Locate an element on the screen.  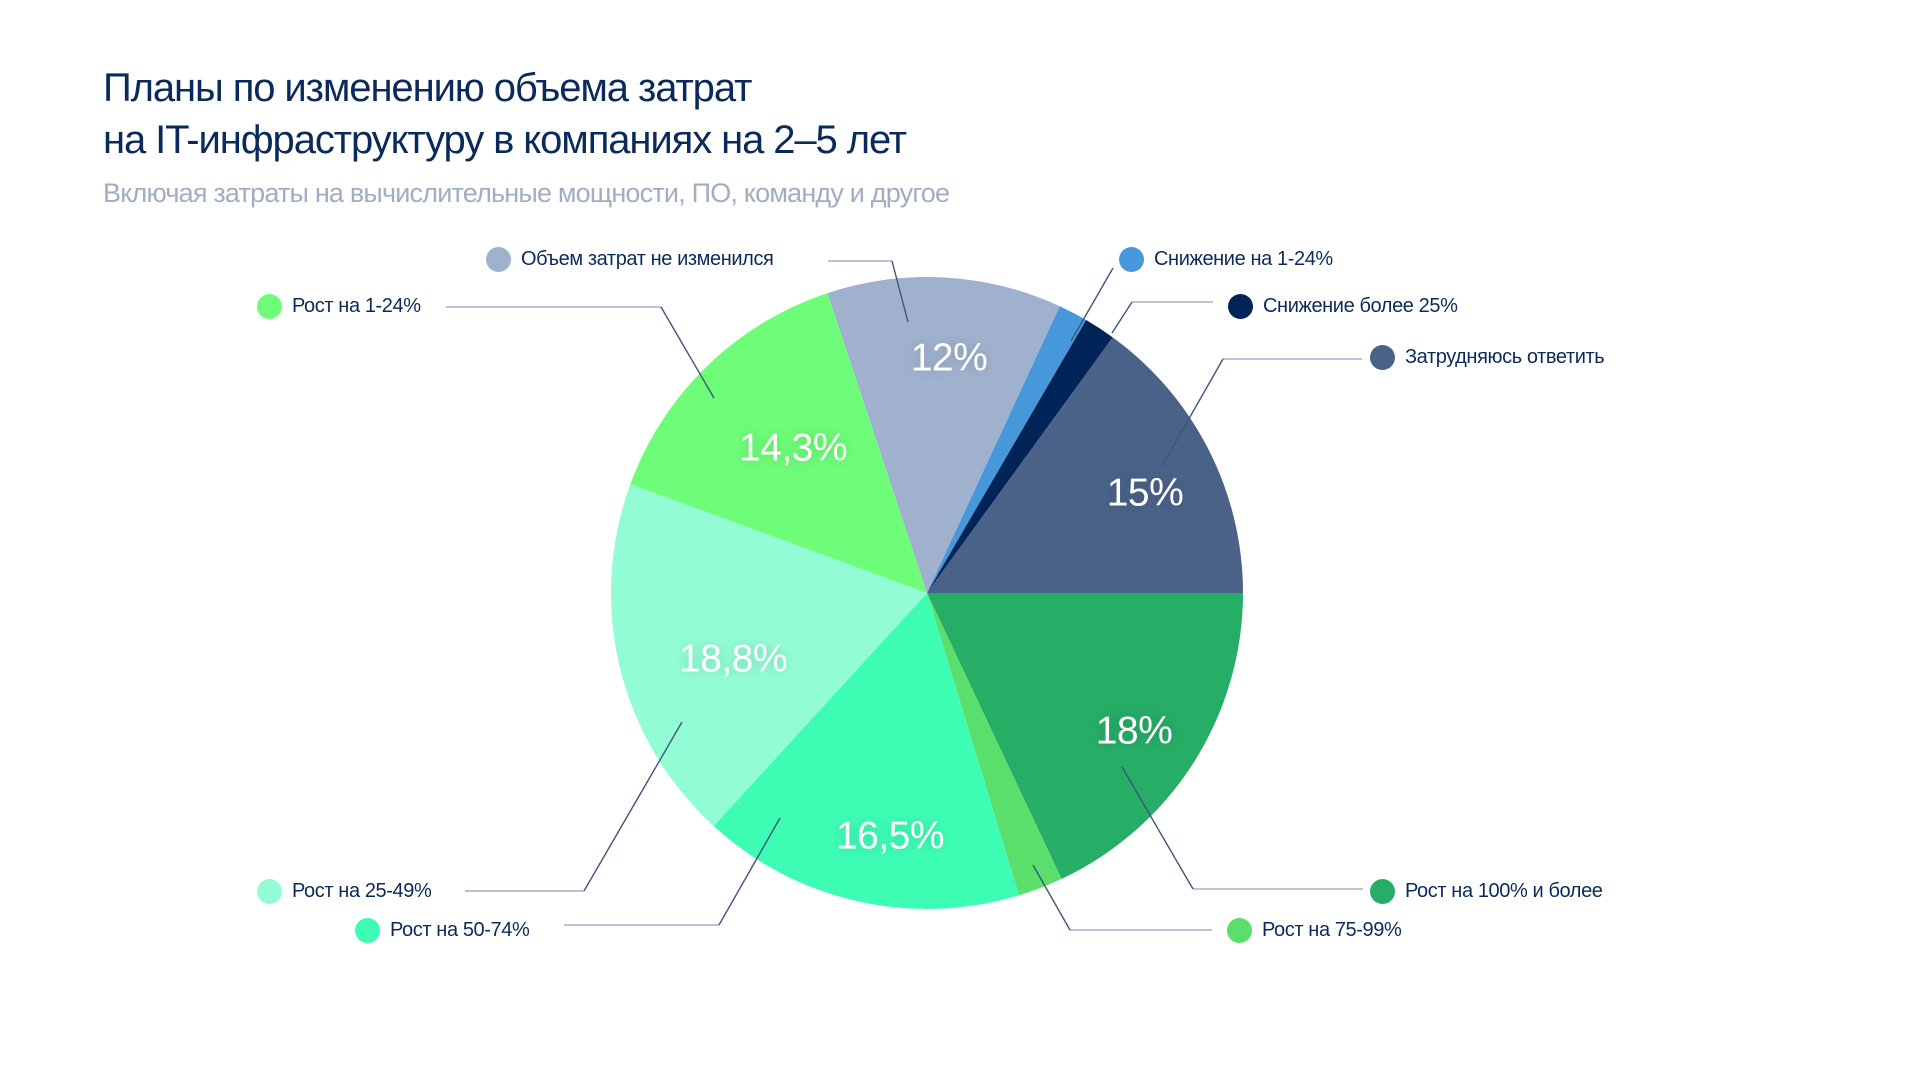
chart-title-line-1: Планы по изменению объема затрат is located at coordinates (427, 88).